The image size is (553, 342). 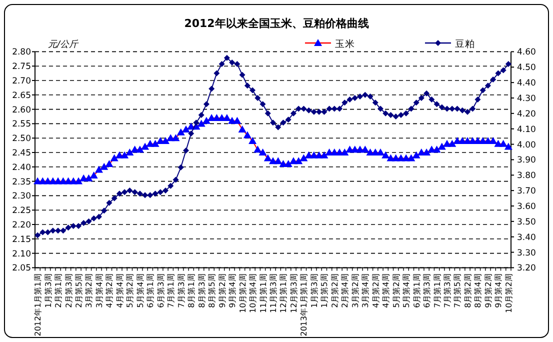 I want to click on y-tick-label: 2.25, so click(x=21, y=211).